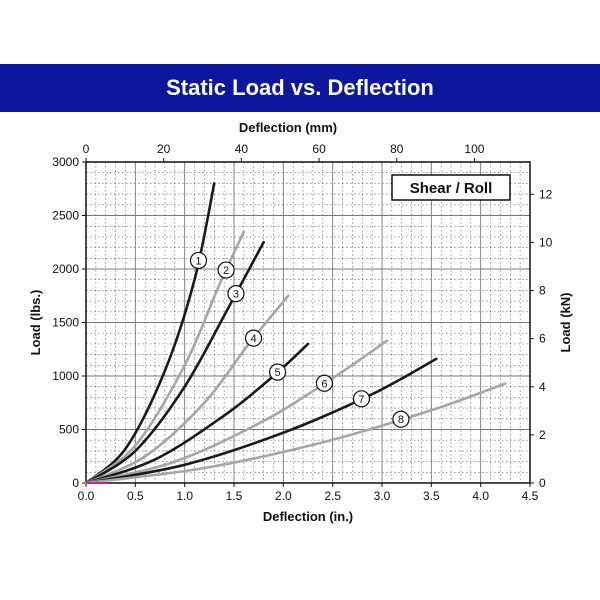  Describe the element at coordinates (283, 496) in the screenshot. I see `x-tick-label-bottom: 2.0` at that location.